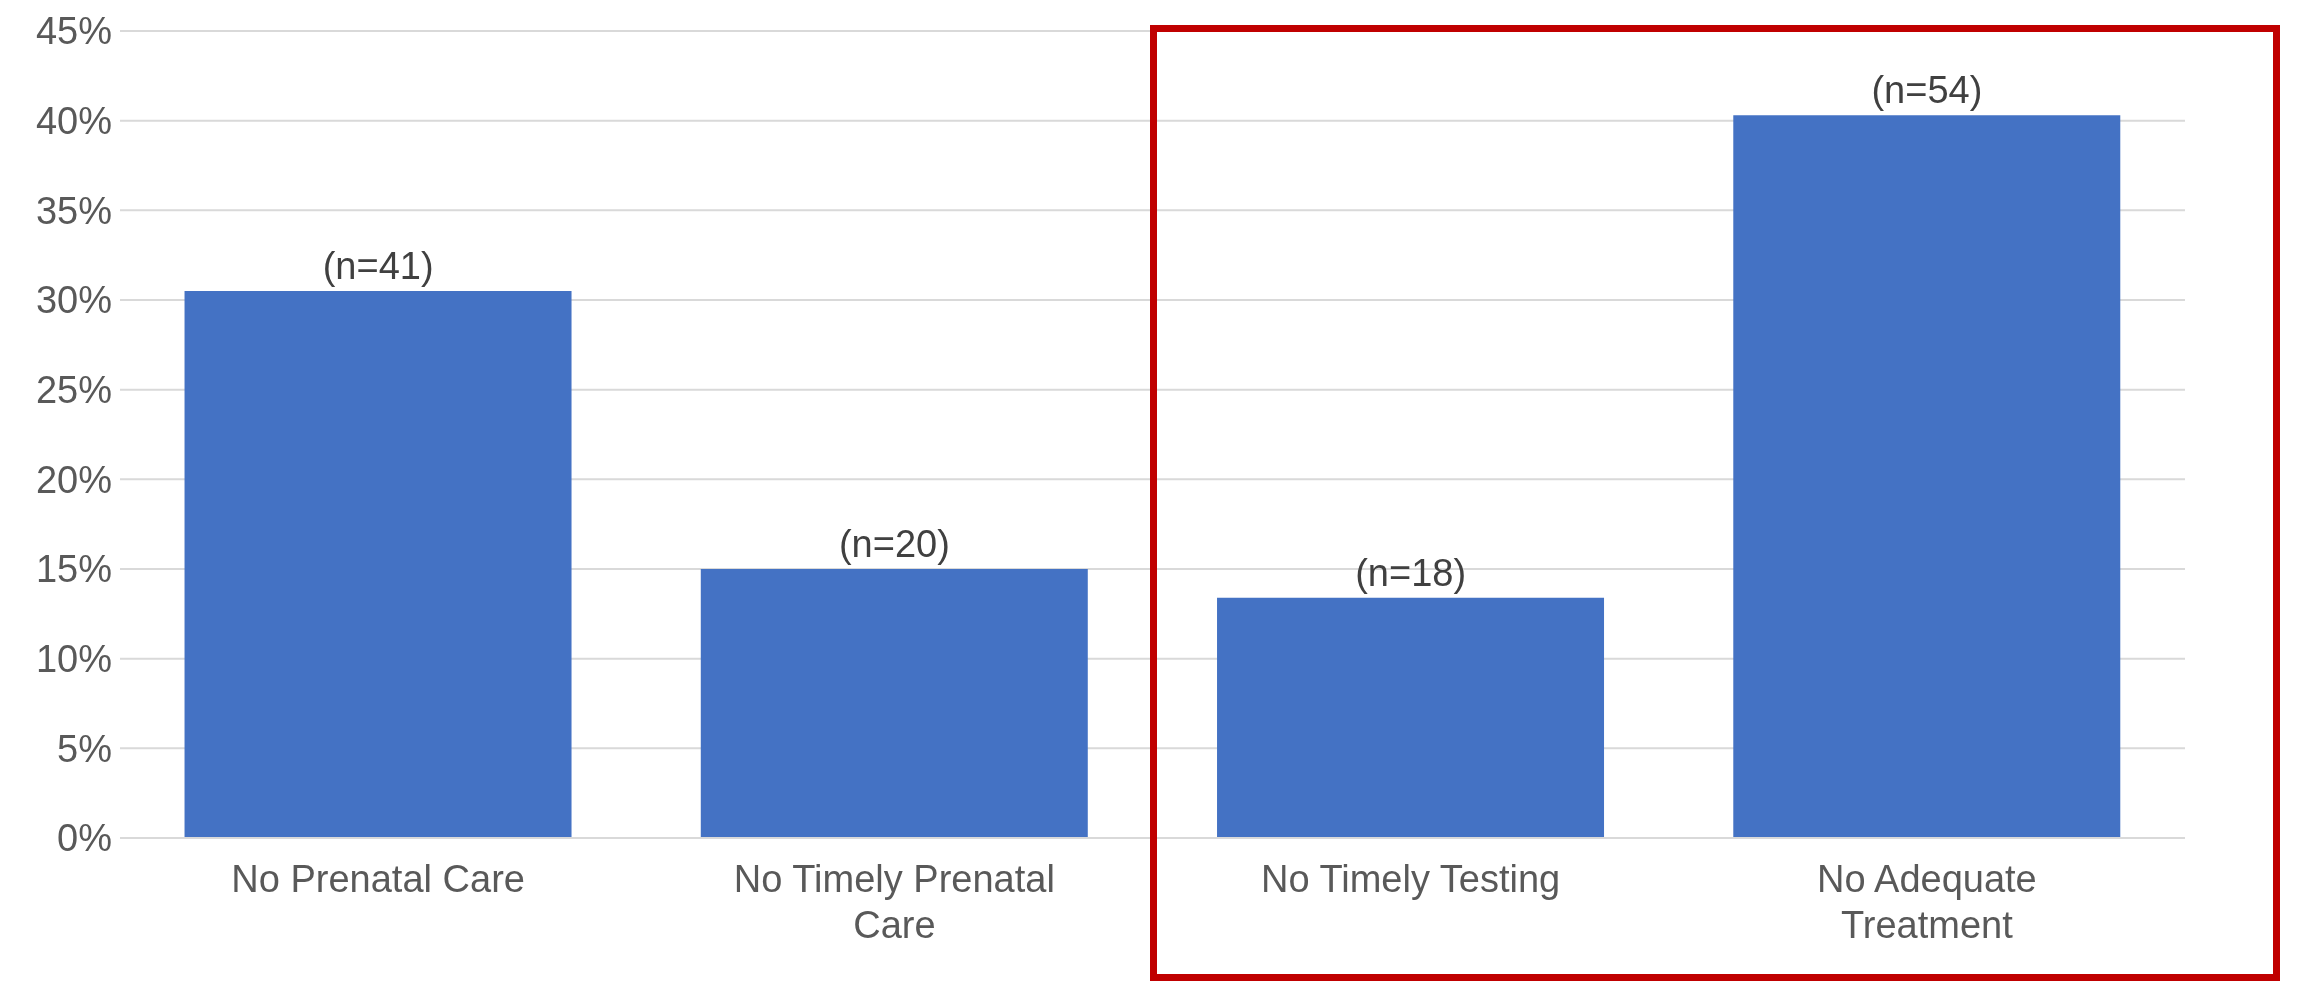 This screenshot has width=2298, height=994. What do you see at coordinates (894, 902) in the screenshot?
I see `x-tick-label: No Timely Prenatal Care` at bounding box center [894, 902].